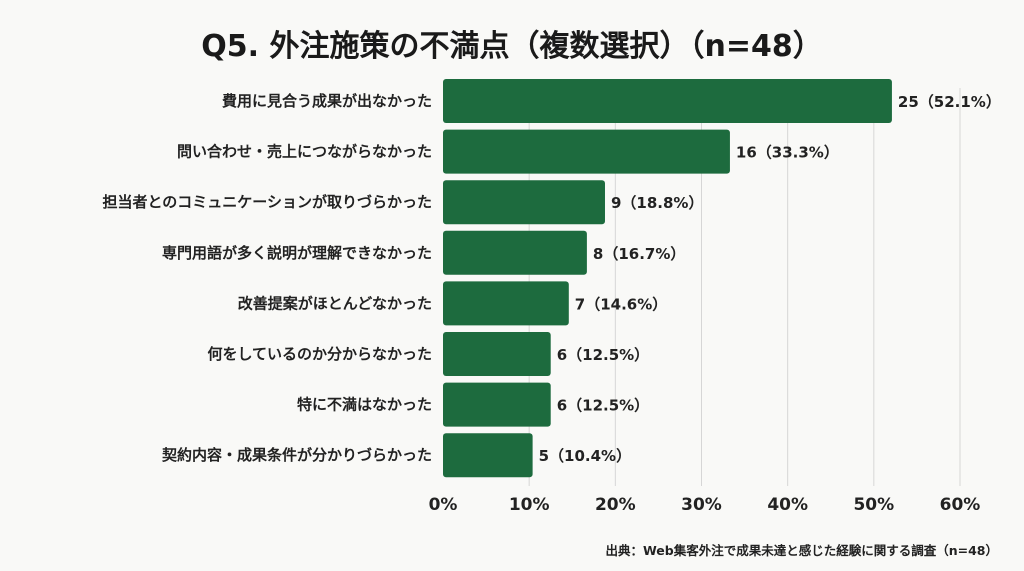 The height and width of the screenshot is (571, 1024). Describe the element at coordinates (615, 505) in the screenshot. I see `x-tick-label: 20%` at that location.